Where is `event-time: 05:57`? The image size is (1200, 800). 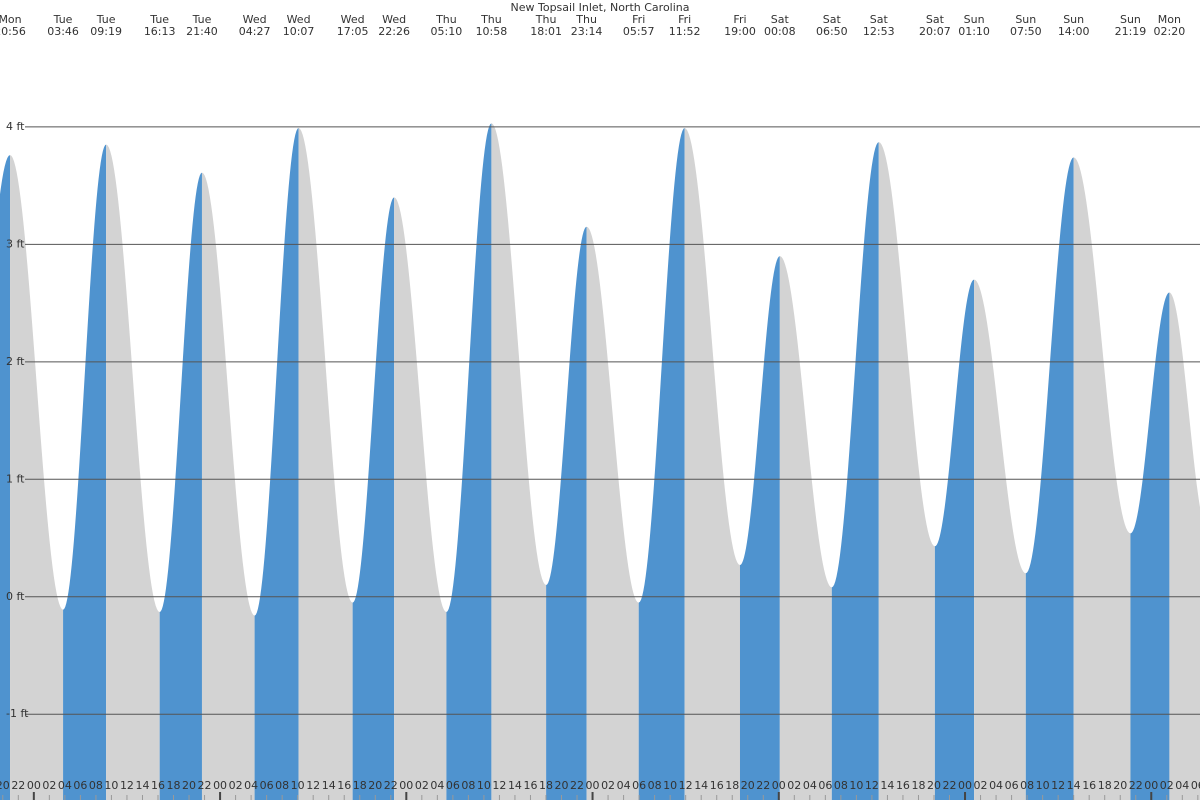
event-time: 05:57 is located at coordinates (639, 31).